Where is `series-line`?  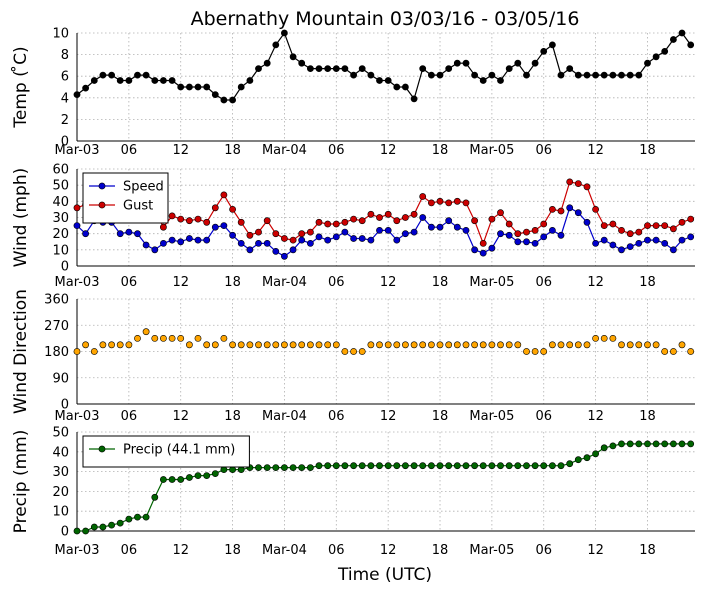 series-line is located at coordinates (384, 66).